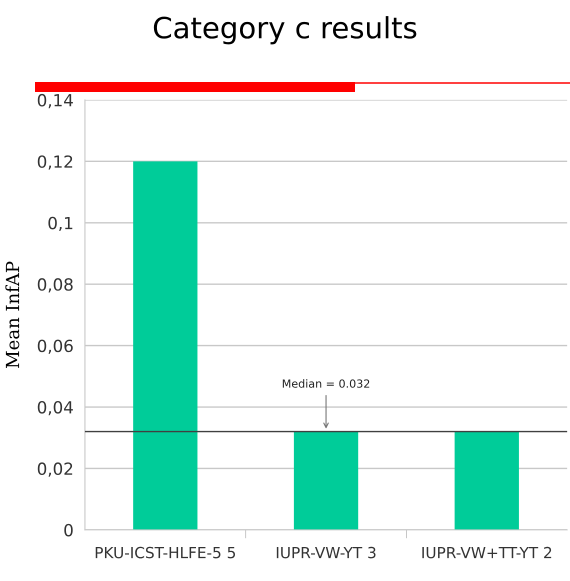  I want to click on annotation: Median = 0.032, so click(326, 383).